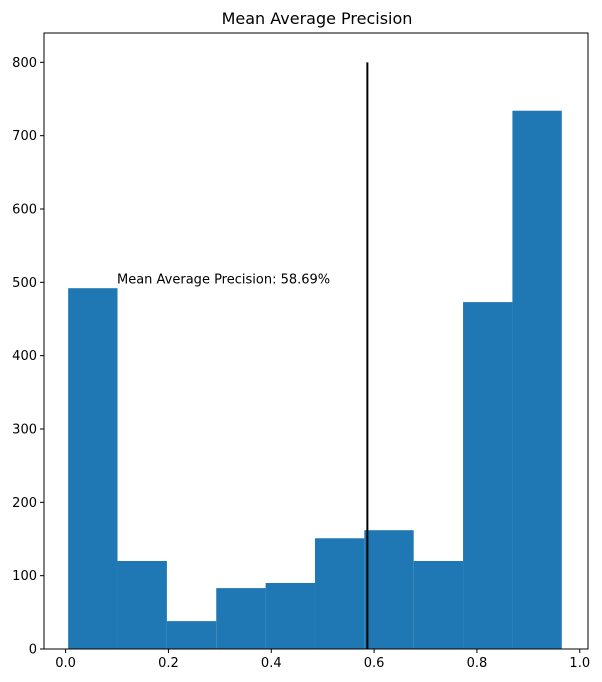 This screenshot has height=682, width=602. I want to click on x-axis-ticks: 0.0 0.2 0.4 0.6 0.8 1.0, so click(322, 660).